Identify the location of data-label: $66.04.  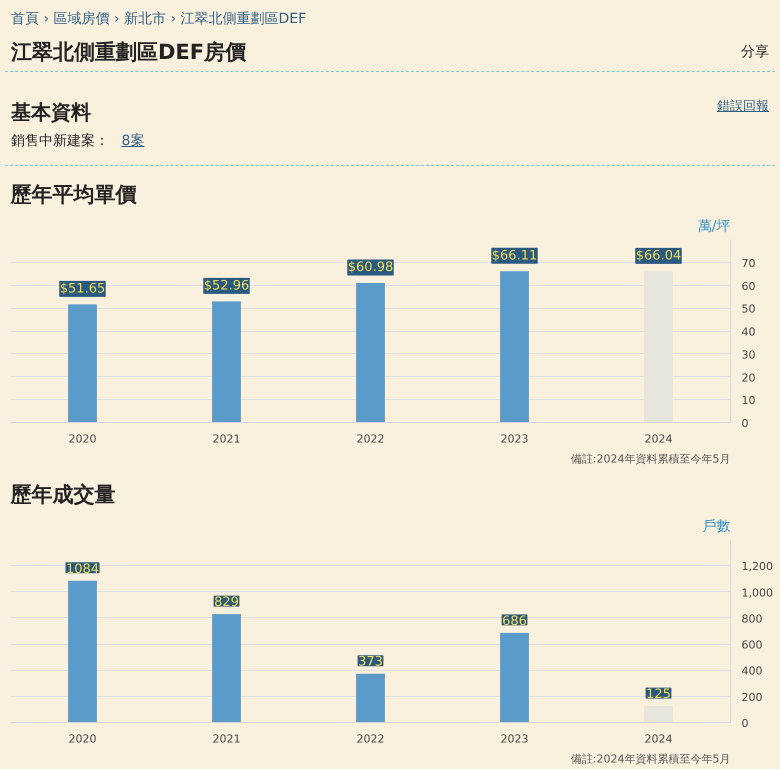
(659, 256).